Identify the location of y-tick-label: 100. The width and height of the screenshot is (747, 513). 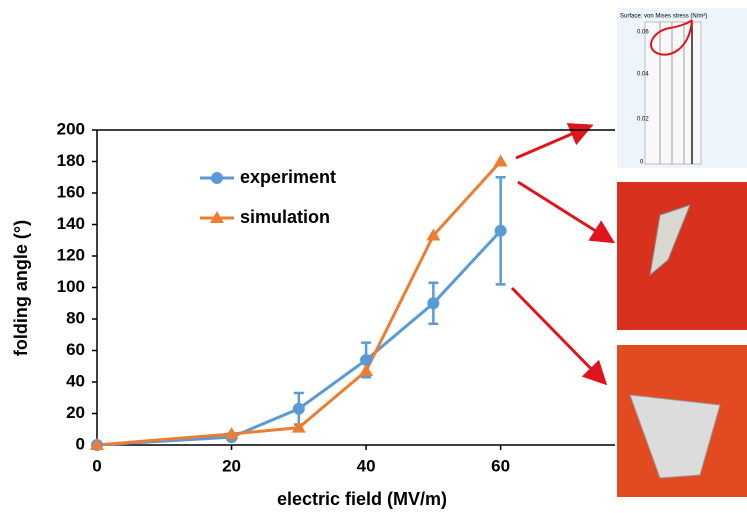
(71, 286).